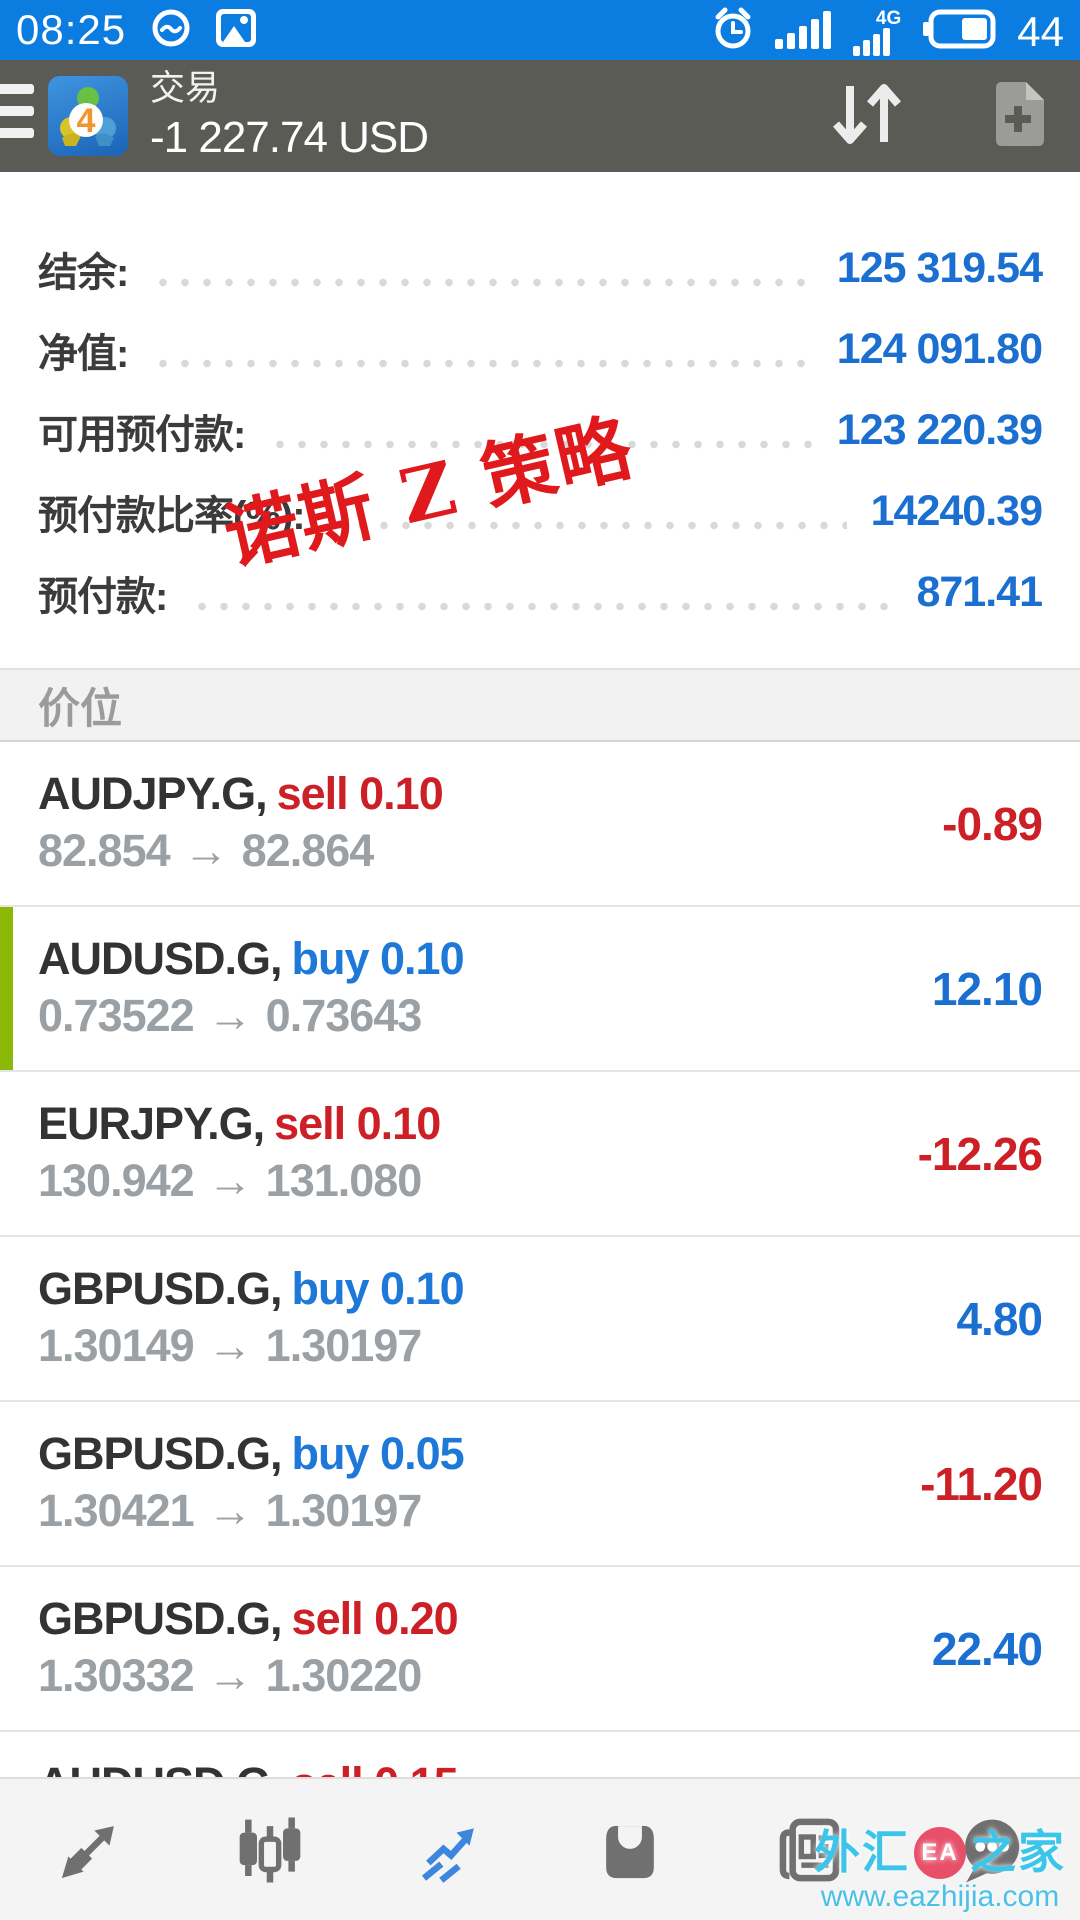 The height and width of the screenshot is (1920, 1080). Describe the element at coordinates (116, 1675) in the screenshot. I see `open-price: 1.30332` at that location.